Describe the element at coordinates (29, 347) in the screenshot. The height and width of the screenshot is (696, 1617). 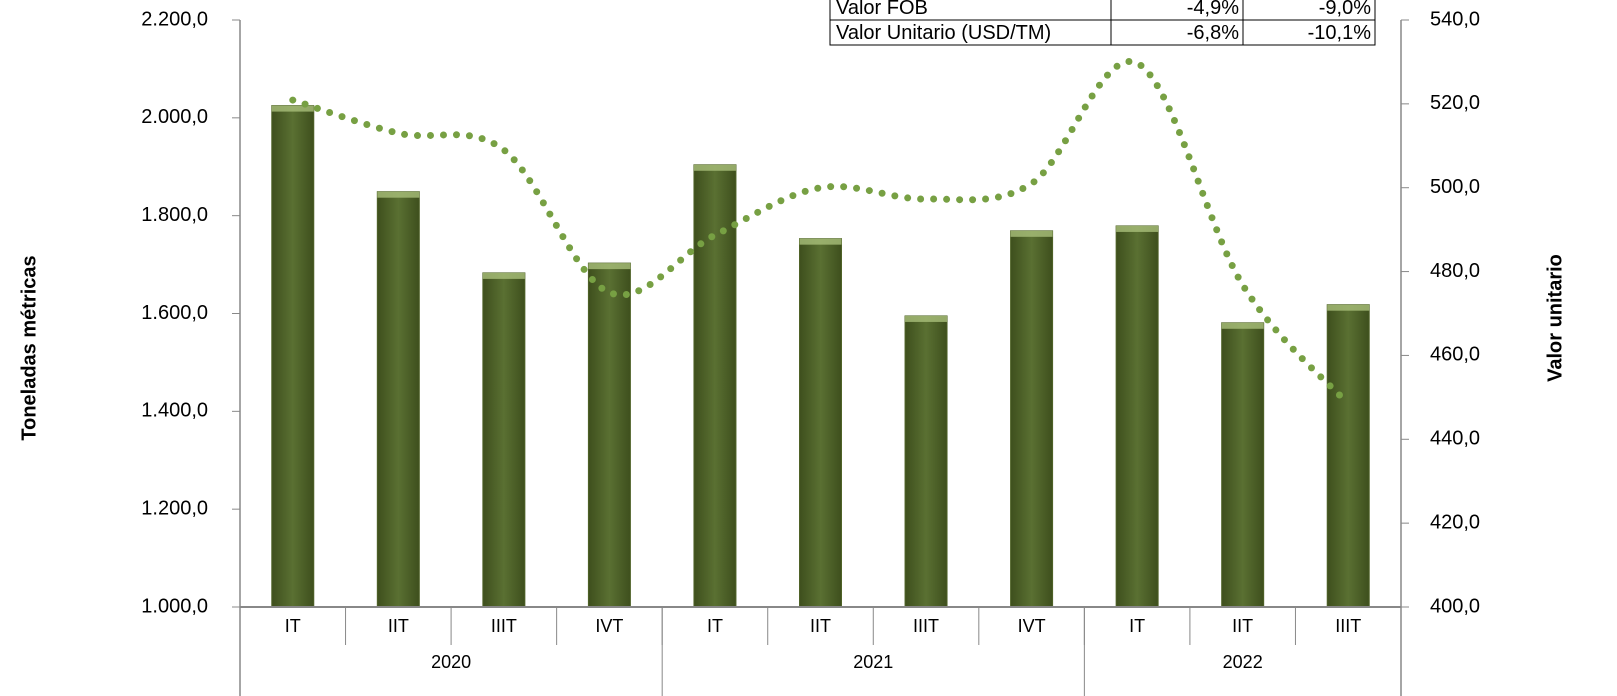
I see `y-axis-label: Toneladas métricas` at that location.